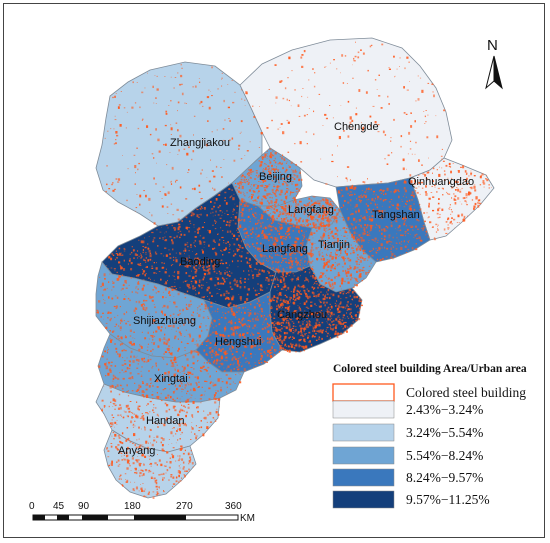 Image resolution: width=550 pixels, height=543 pixels. I want to click on legend-label-class-3: 5.54%−8.24%, so click(444, 455).